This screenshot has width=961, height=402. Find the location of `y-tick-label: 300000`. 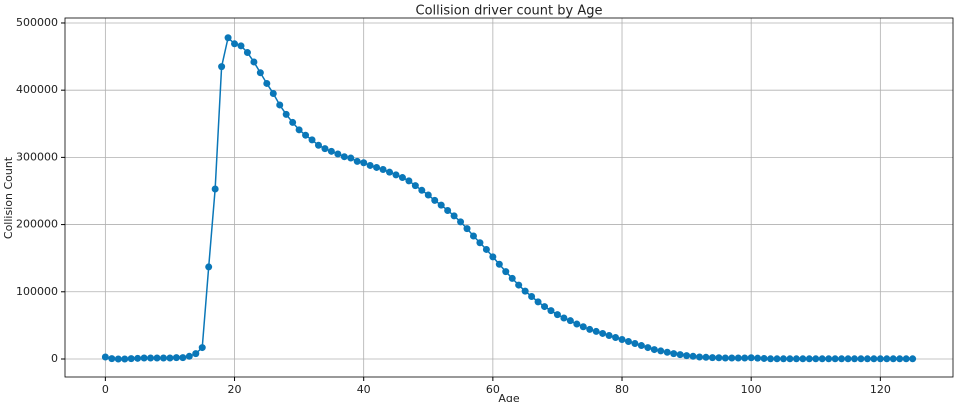

y-tick-label: 300000 is located at coordinates (37, 156).